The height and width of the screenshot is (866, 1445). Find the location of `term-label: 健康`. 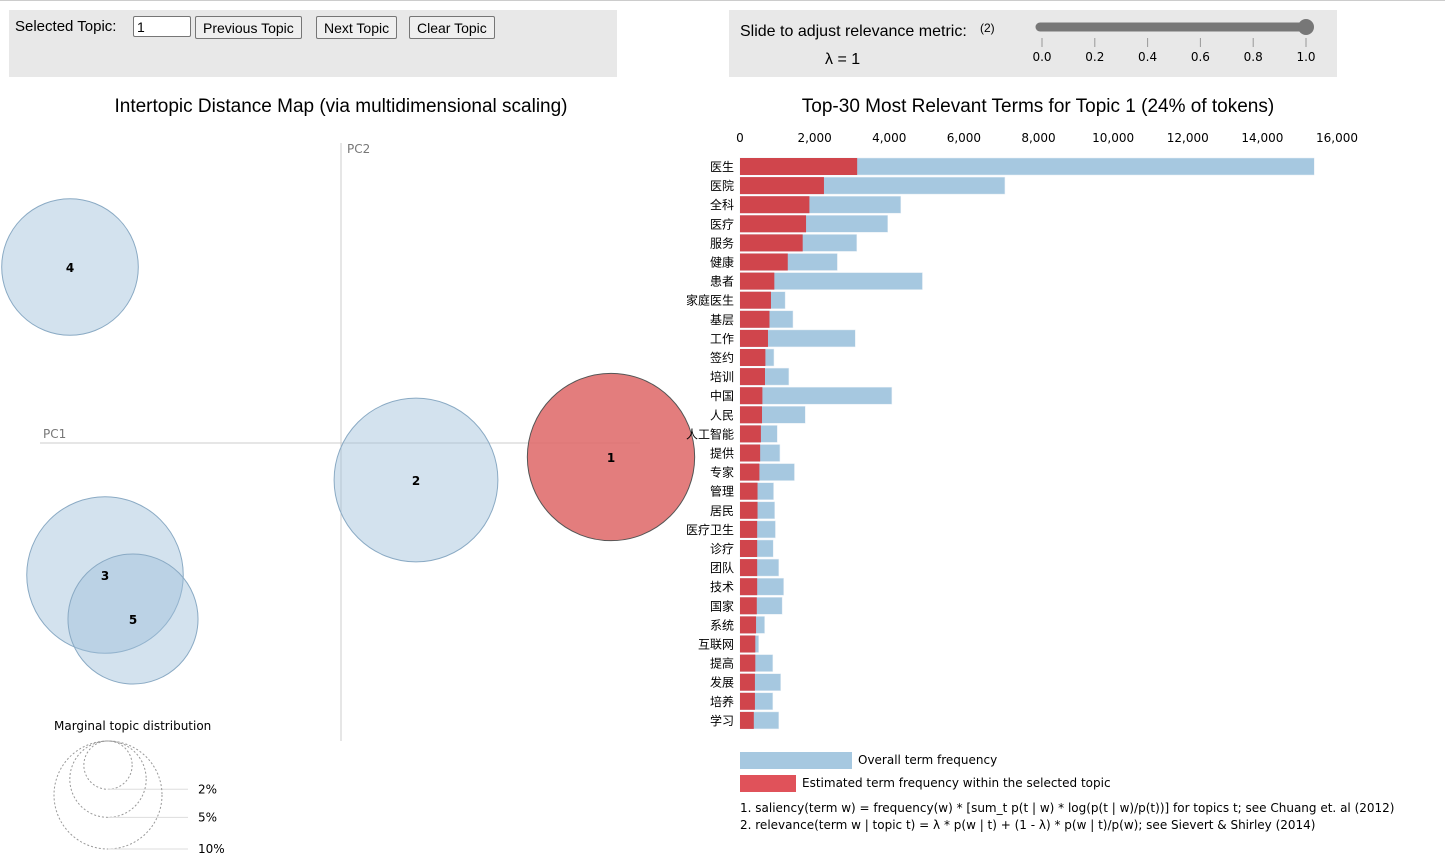

term-label: 健康 is located at coordinates (722, 262).